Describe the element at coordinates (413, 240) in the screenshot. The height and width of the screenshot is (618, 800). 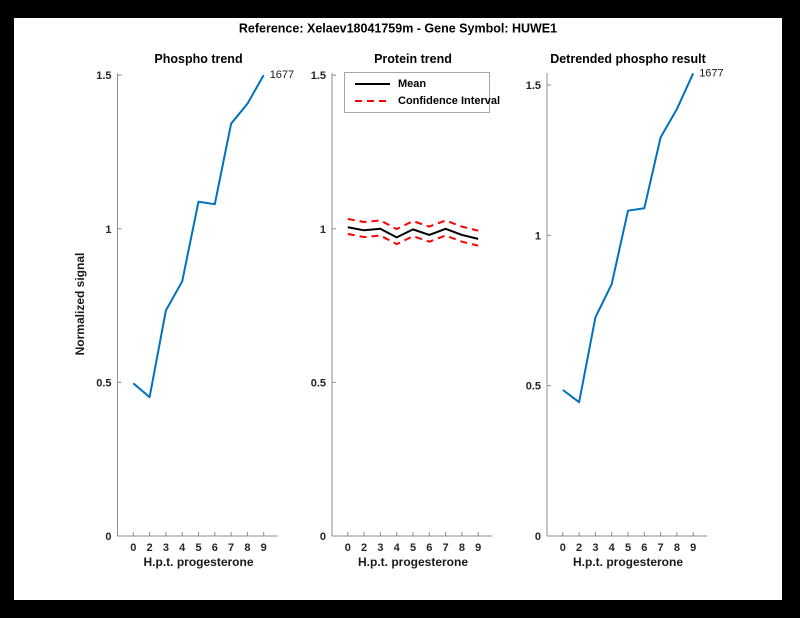
I see `ci-lower-line` at that location.